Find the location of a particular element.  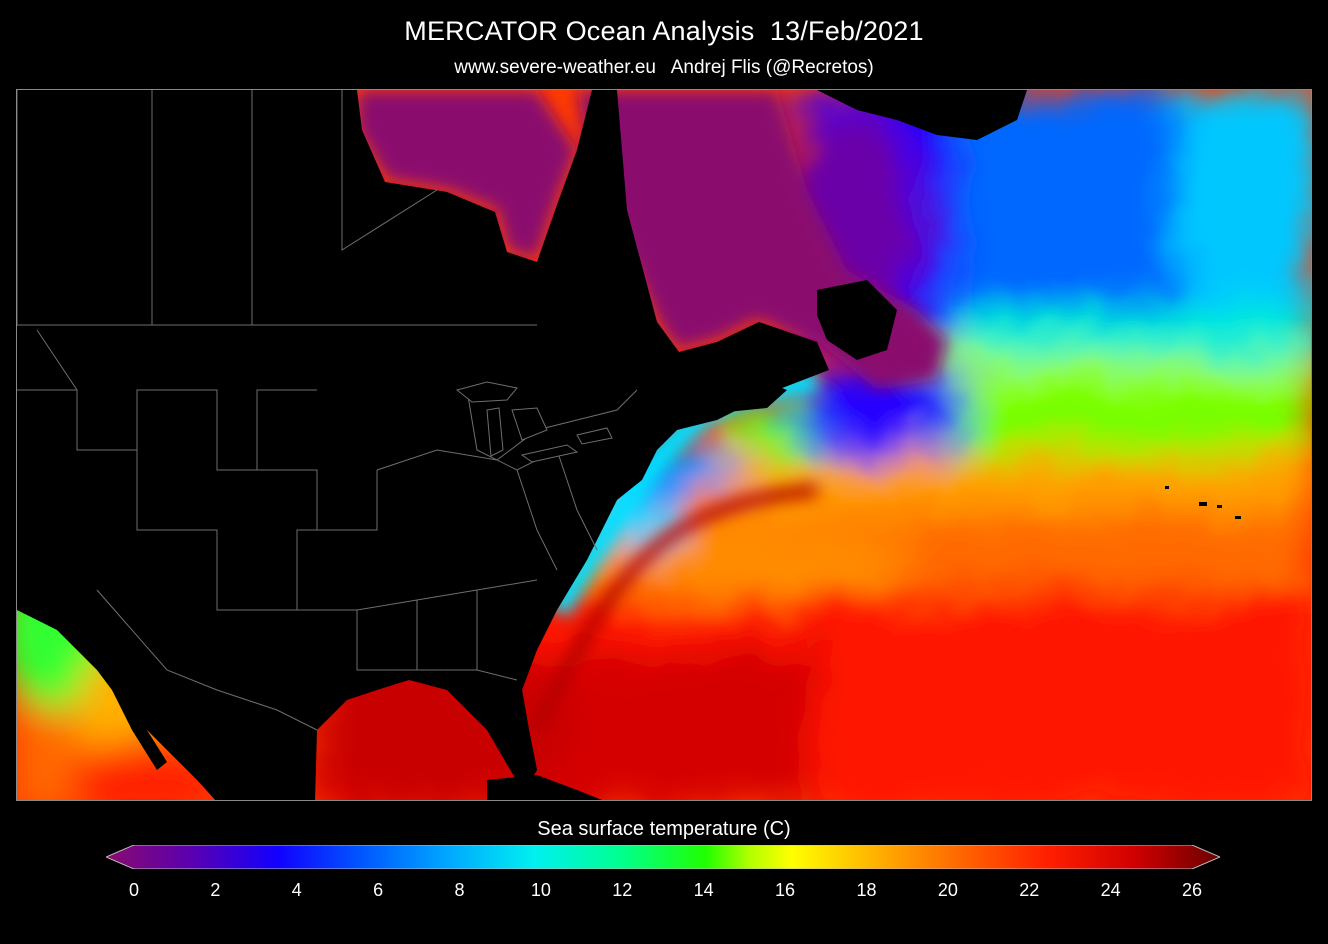

colorbar-title: Sea surface temperature (C) is located at coordinates (664, 829).